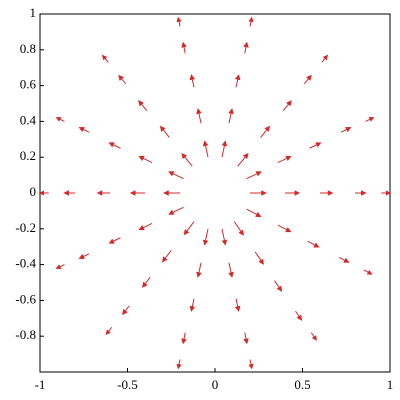 This screenshot has width=400, height=400. Describe the element at coordinates (25, 263) in the screenshot. I see `y-tick-label: -0.4` at that location.